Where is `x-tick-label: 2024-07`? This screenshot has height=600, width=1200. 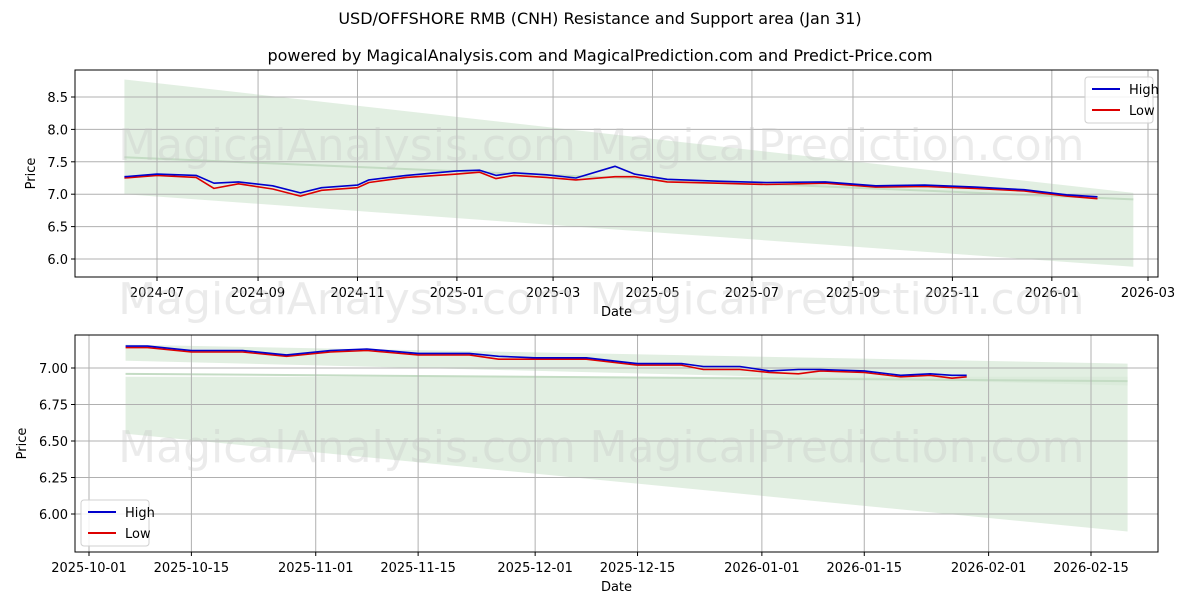
x-tick-label: 2024-07 is located at coordinates (157, 293).